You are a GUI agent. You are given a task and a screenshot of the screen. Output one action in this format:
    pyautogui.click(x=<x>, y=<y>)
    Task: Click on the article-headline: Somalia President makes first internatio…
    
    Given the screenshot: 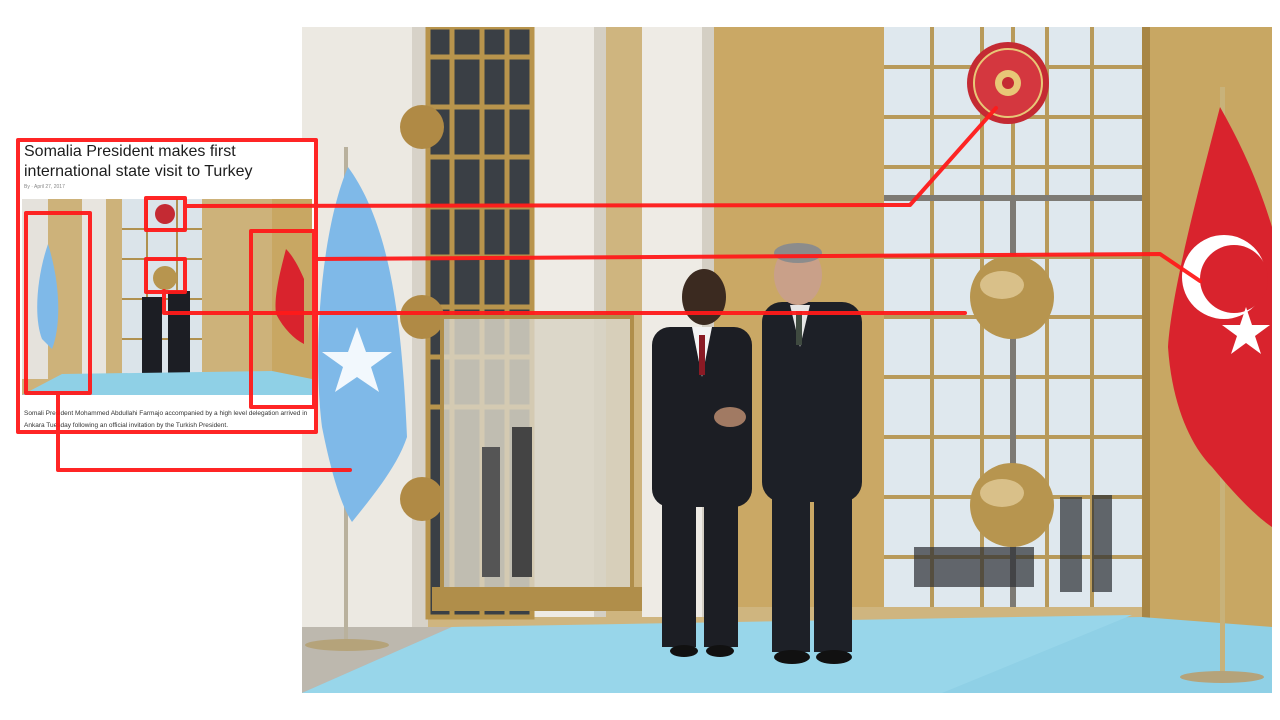 What is the action you would take?
    pyautogui.click(x=138, y=161)
    